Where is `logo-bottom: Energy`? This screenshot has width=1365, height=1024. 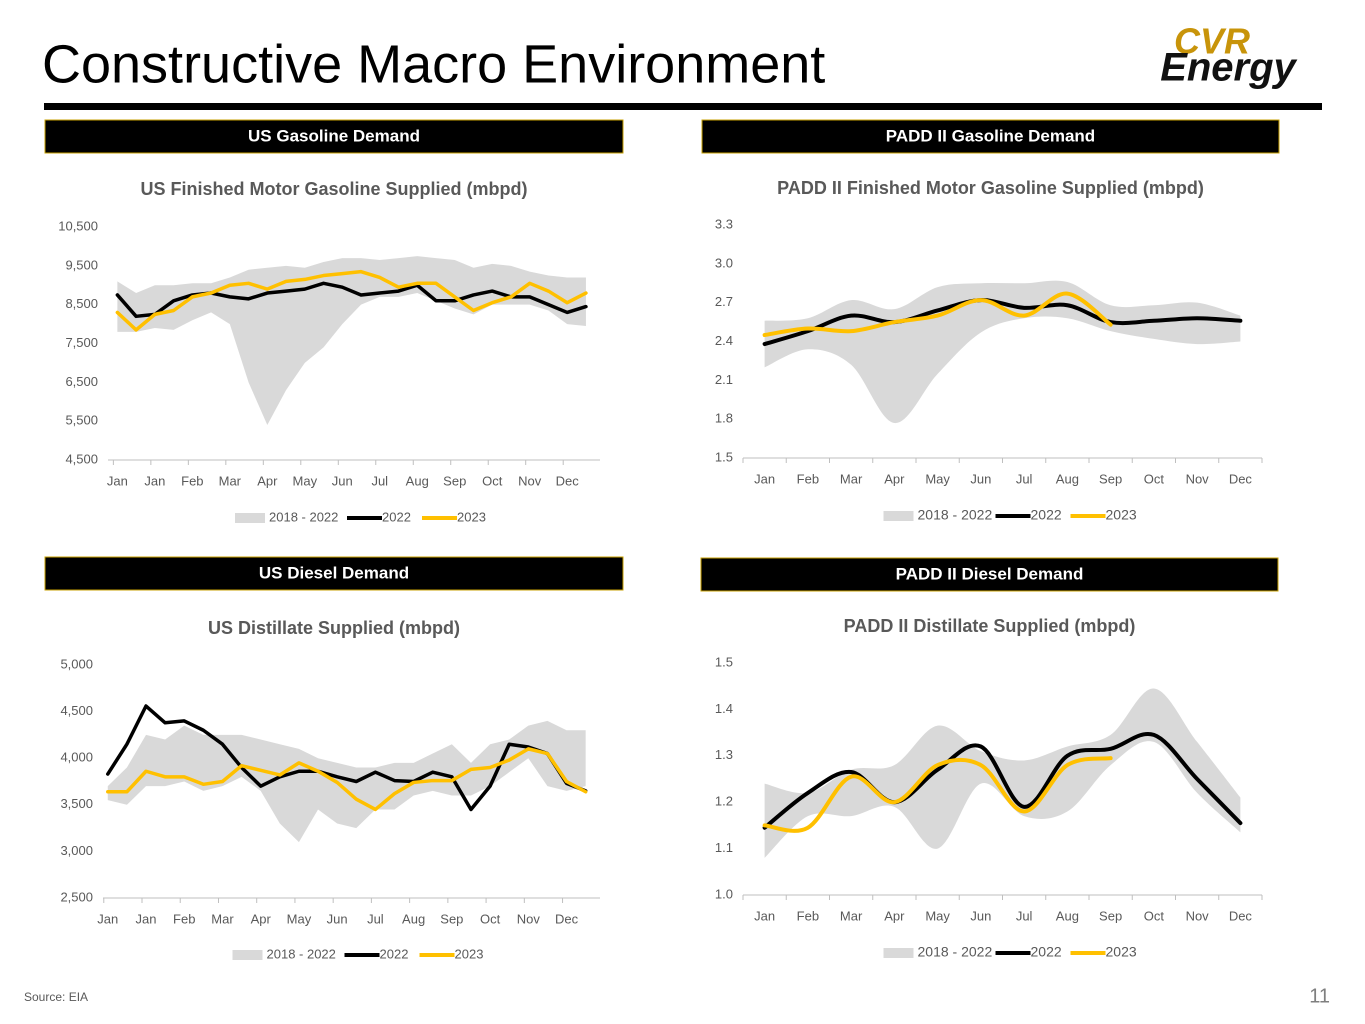
logo-bottom: Energy is located at coordinates (1228, 68).